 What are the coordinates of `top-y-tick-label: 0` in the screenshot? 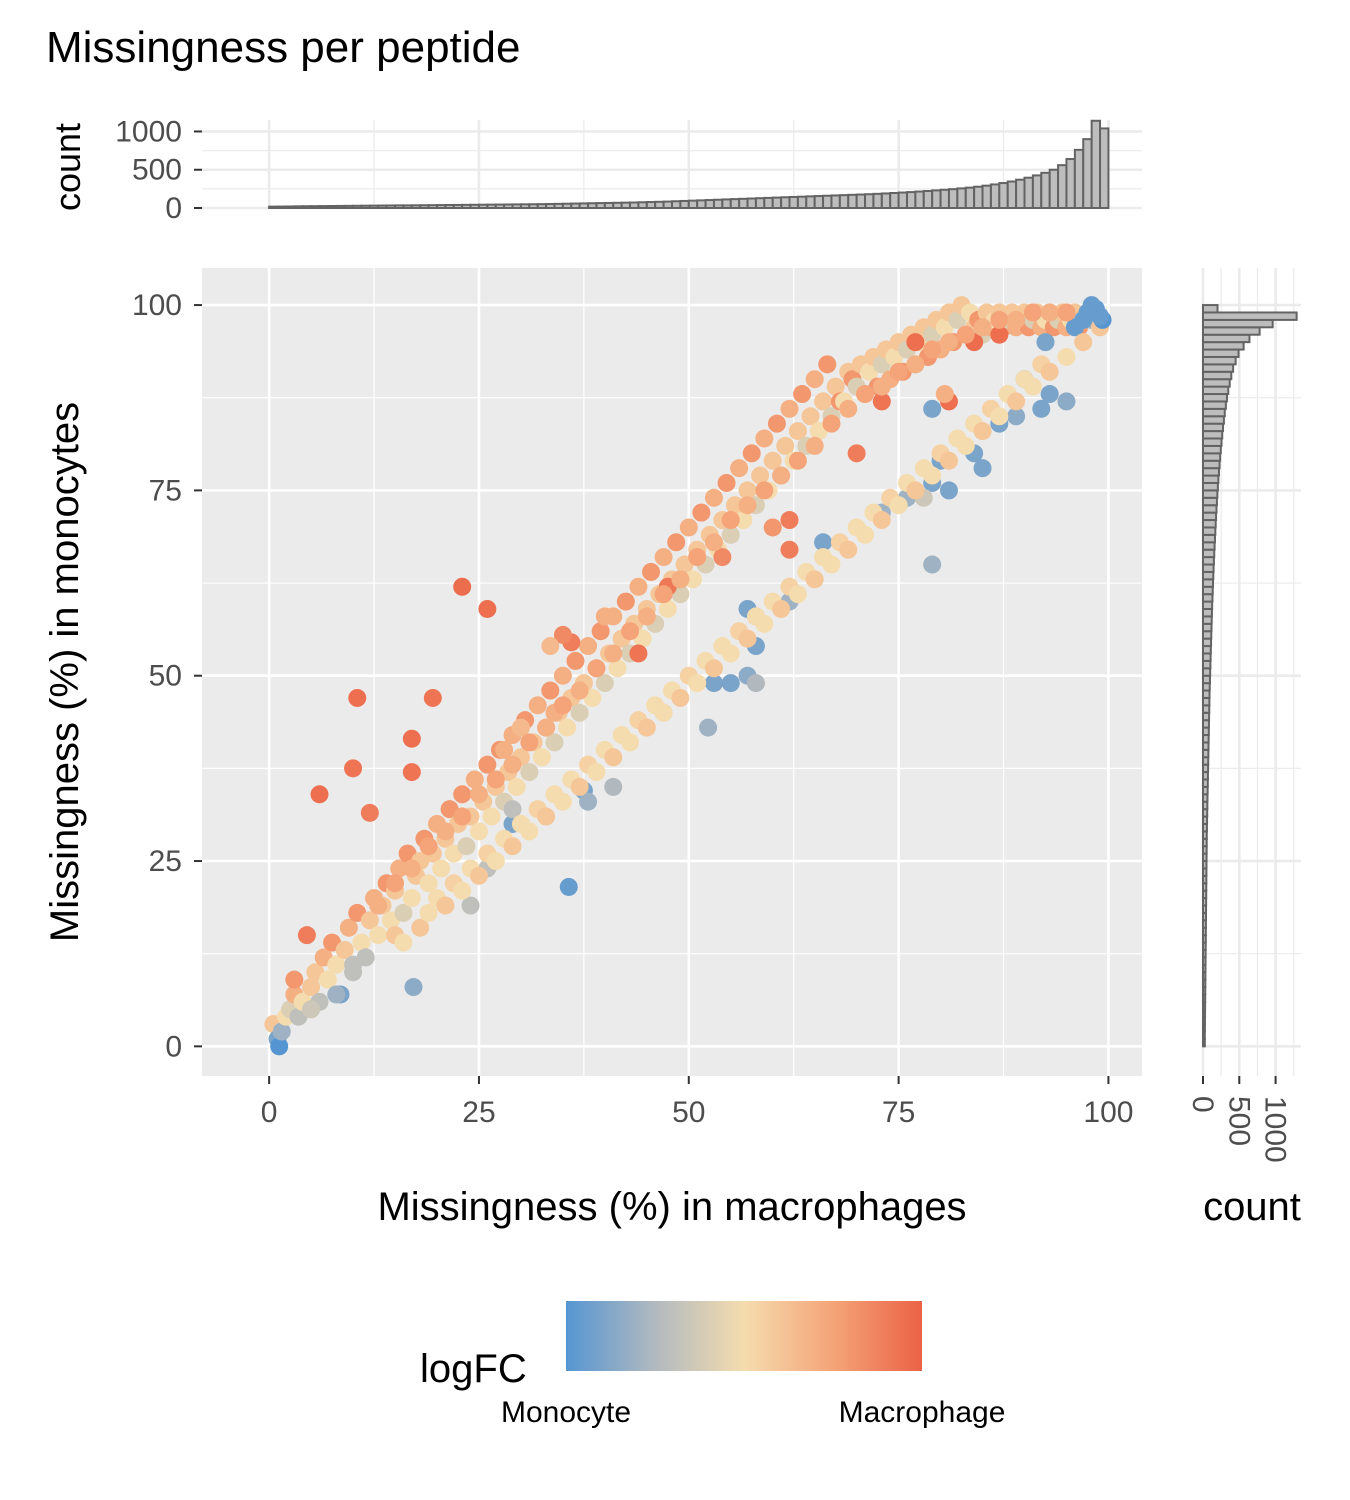 It's located at (173, 208).